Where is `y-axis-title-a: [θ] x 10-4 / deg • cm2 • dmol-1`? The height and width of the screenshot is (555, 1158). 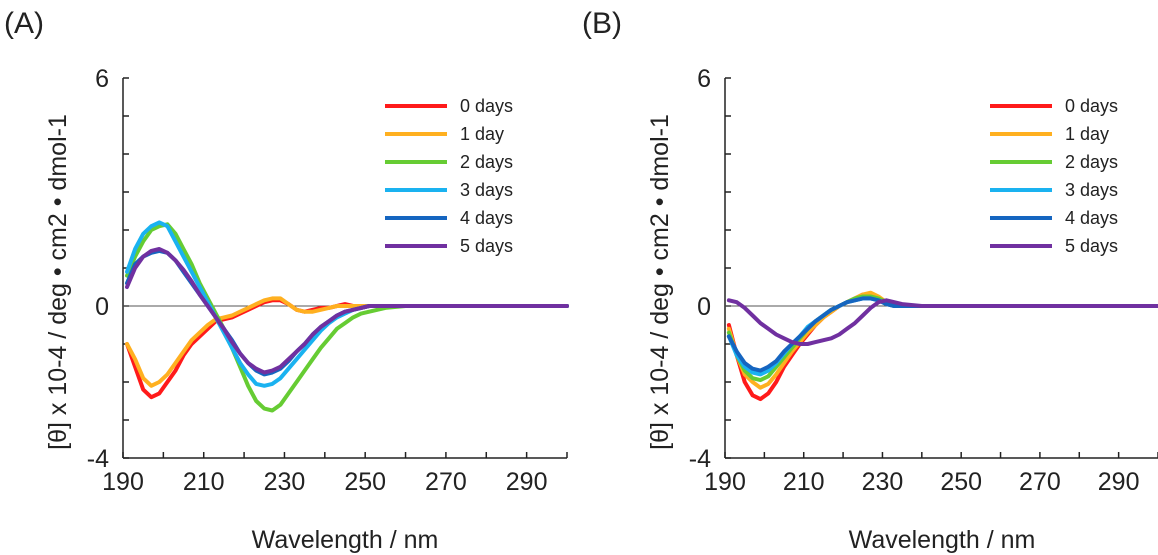
y-axis-title-a: [θ] x 10-4 / deg • cm2 • dmol-1 is located at coordinates (58, 282).